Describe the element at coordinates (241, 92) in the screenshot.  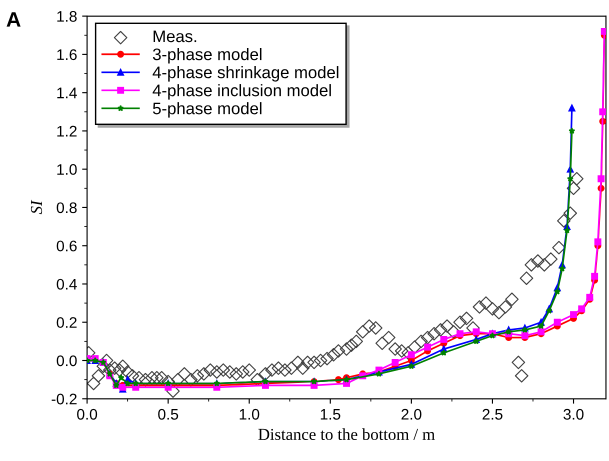
I see `legend-label: 4-phase inclusion model` at that location.